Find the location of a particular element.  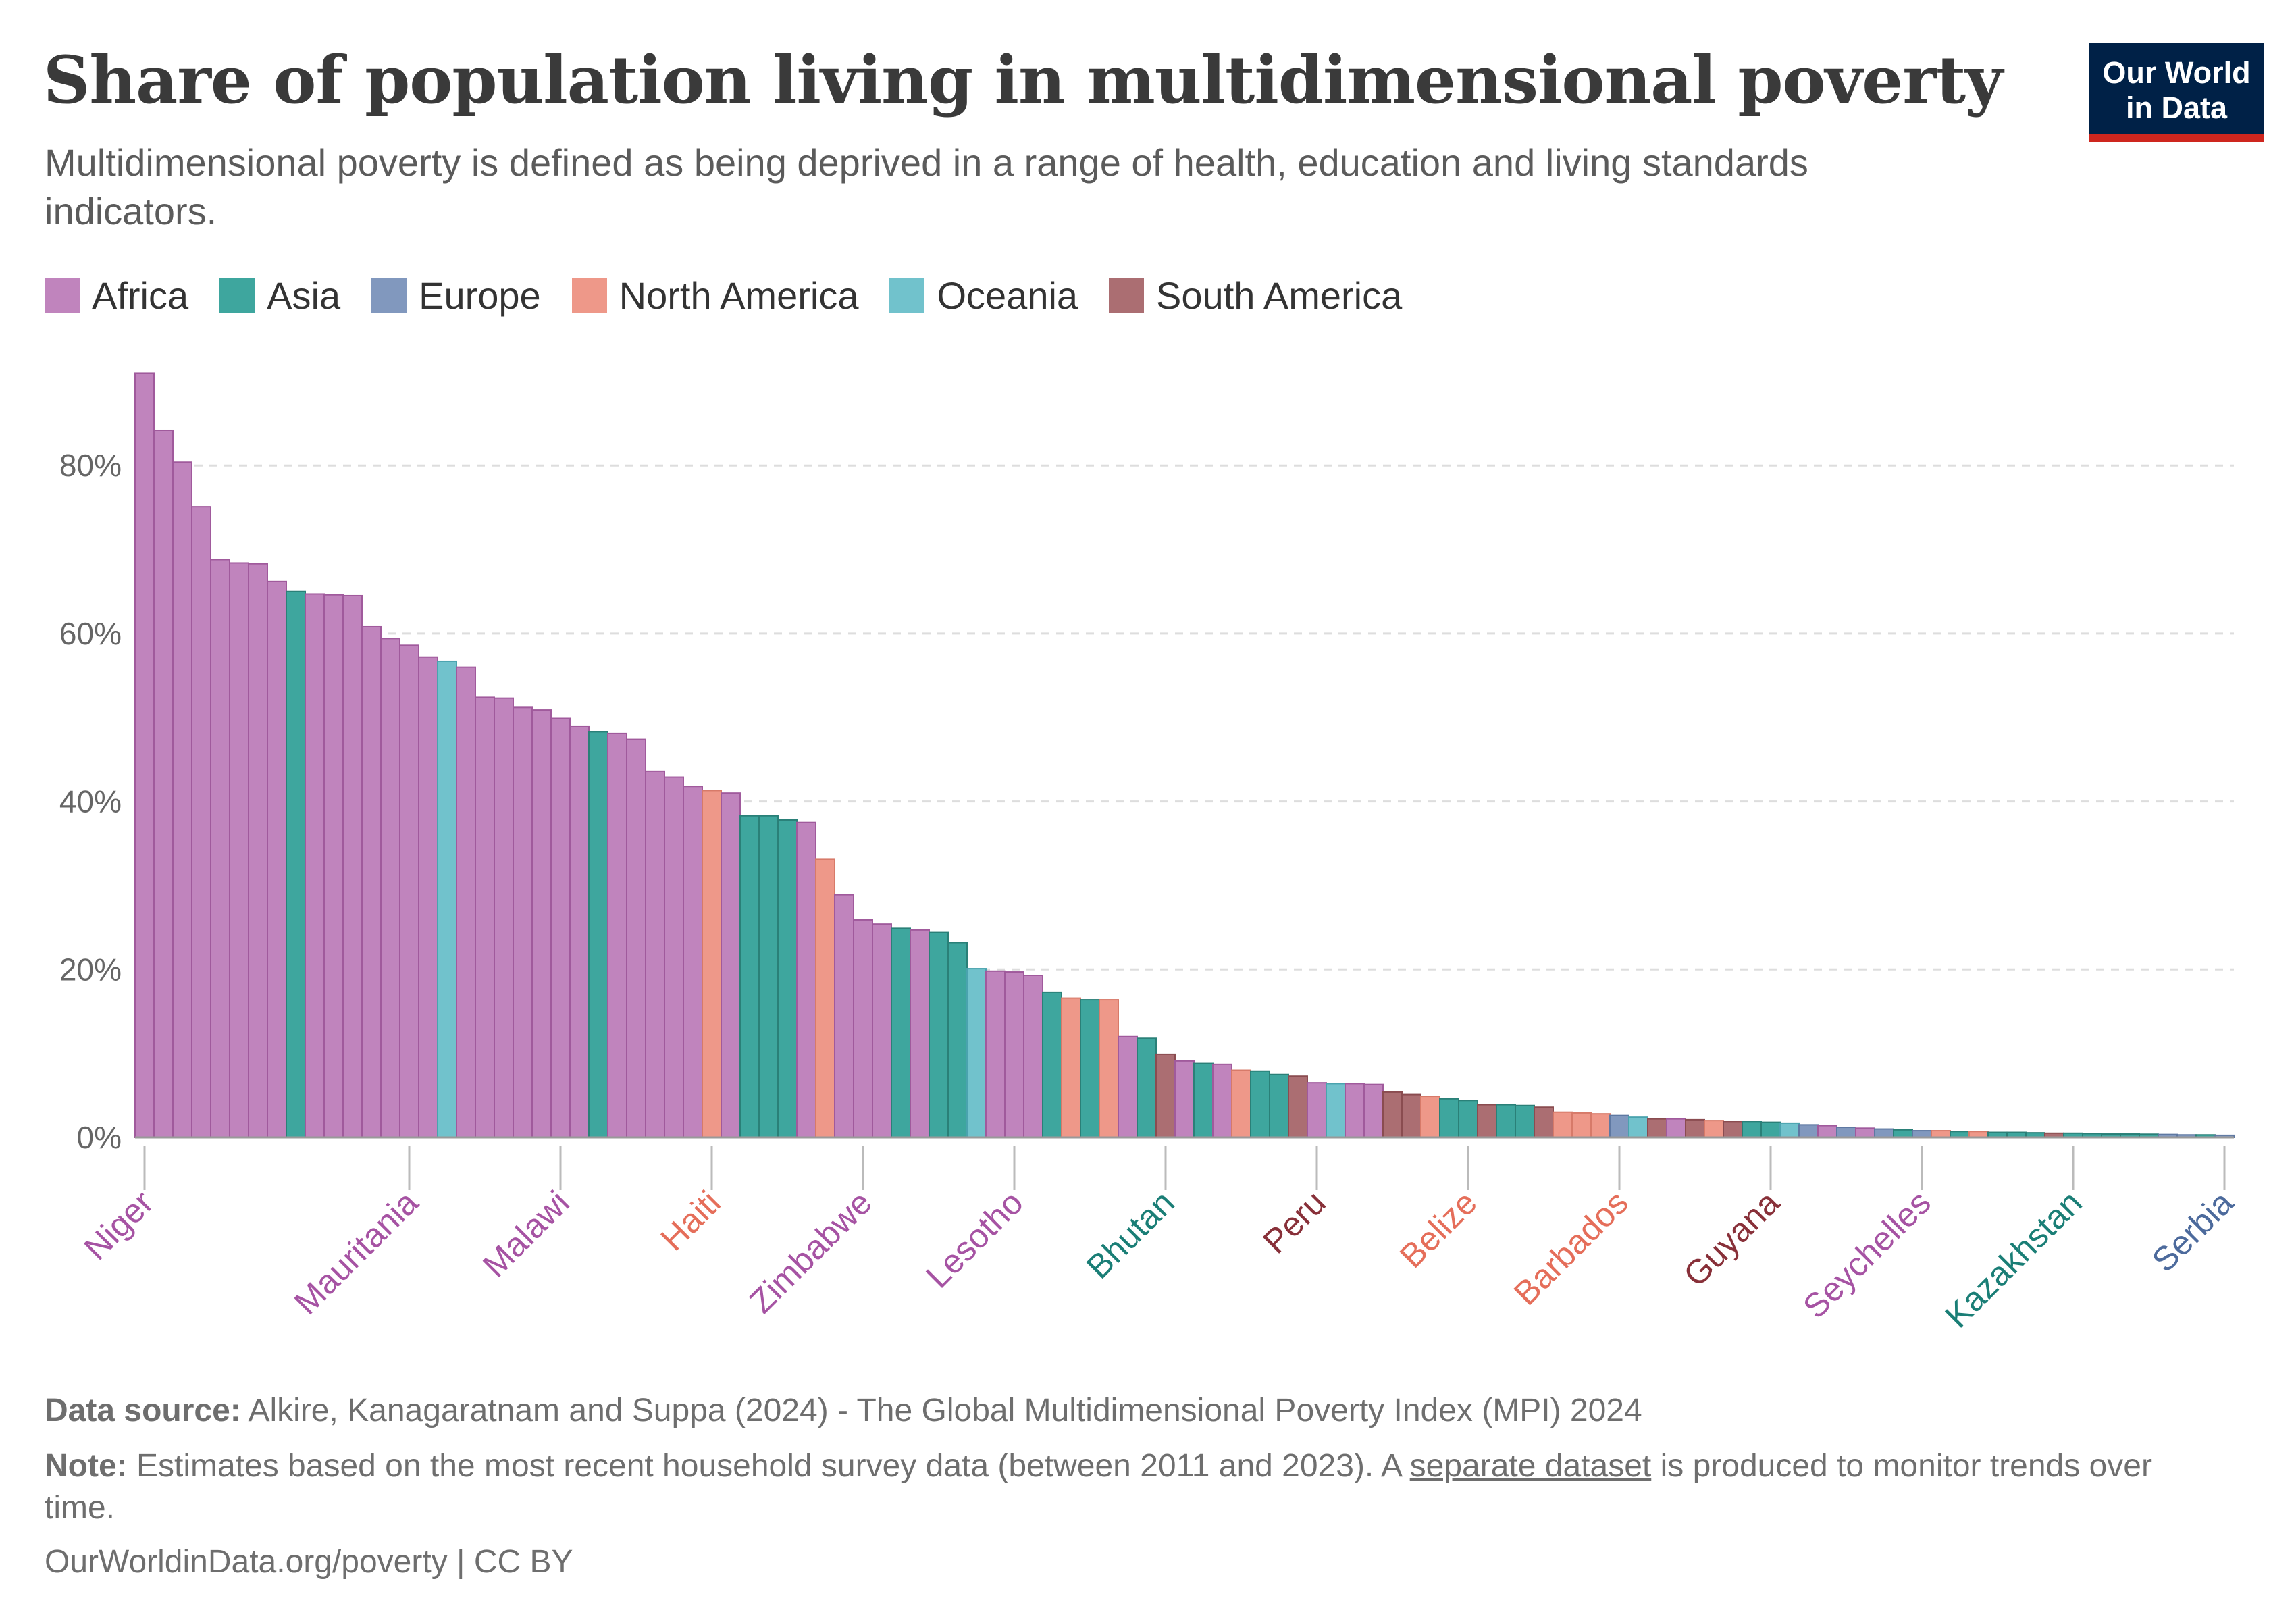

separate-dataset-link: separate dataset is located at coordinates (1531, 1466).